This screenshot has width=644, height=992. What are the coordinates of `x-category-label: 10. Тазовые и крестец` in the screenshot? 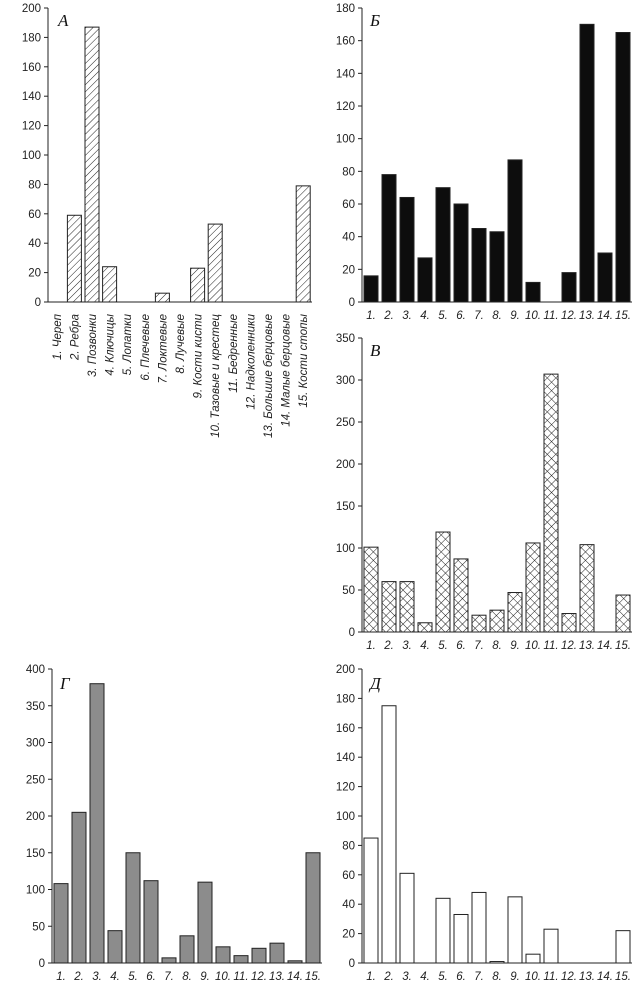 It's located at (216, 376).